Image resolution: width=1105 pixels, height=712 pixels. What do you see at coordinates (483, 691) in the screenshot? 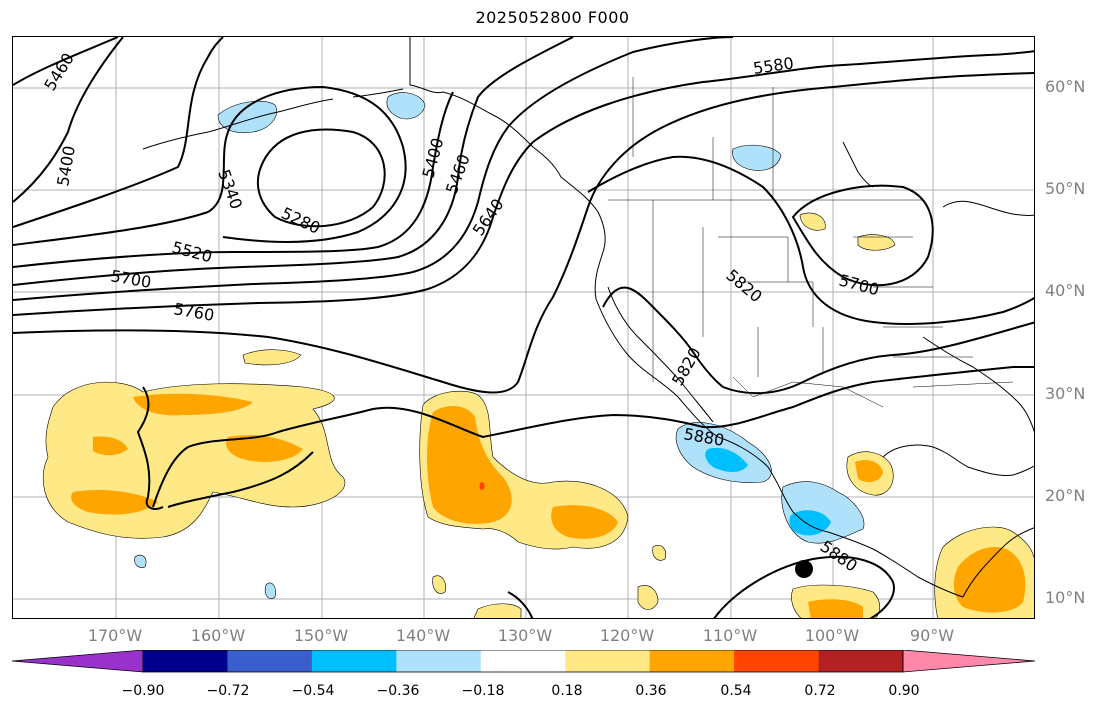
I see `colorbar-tick: −0.18` at bounding box center [483, 691].